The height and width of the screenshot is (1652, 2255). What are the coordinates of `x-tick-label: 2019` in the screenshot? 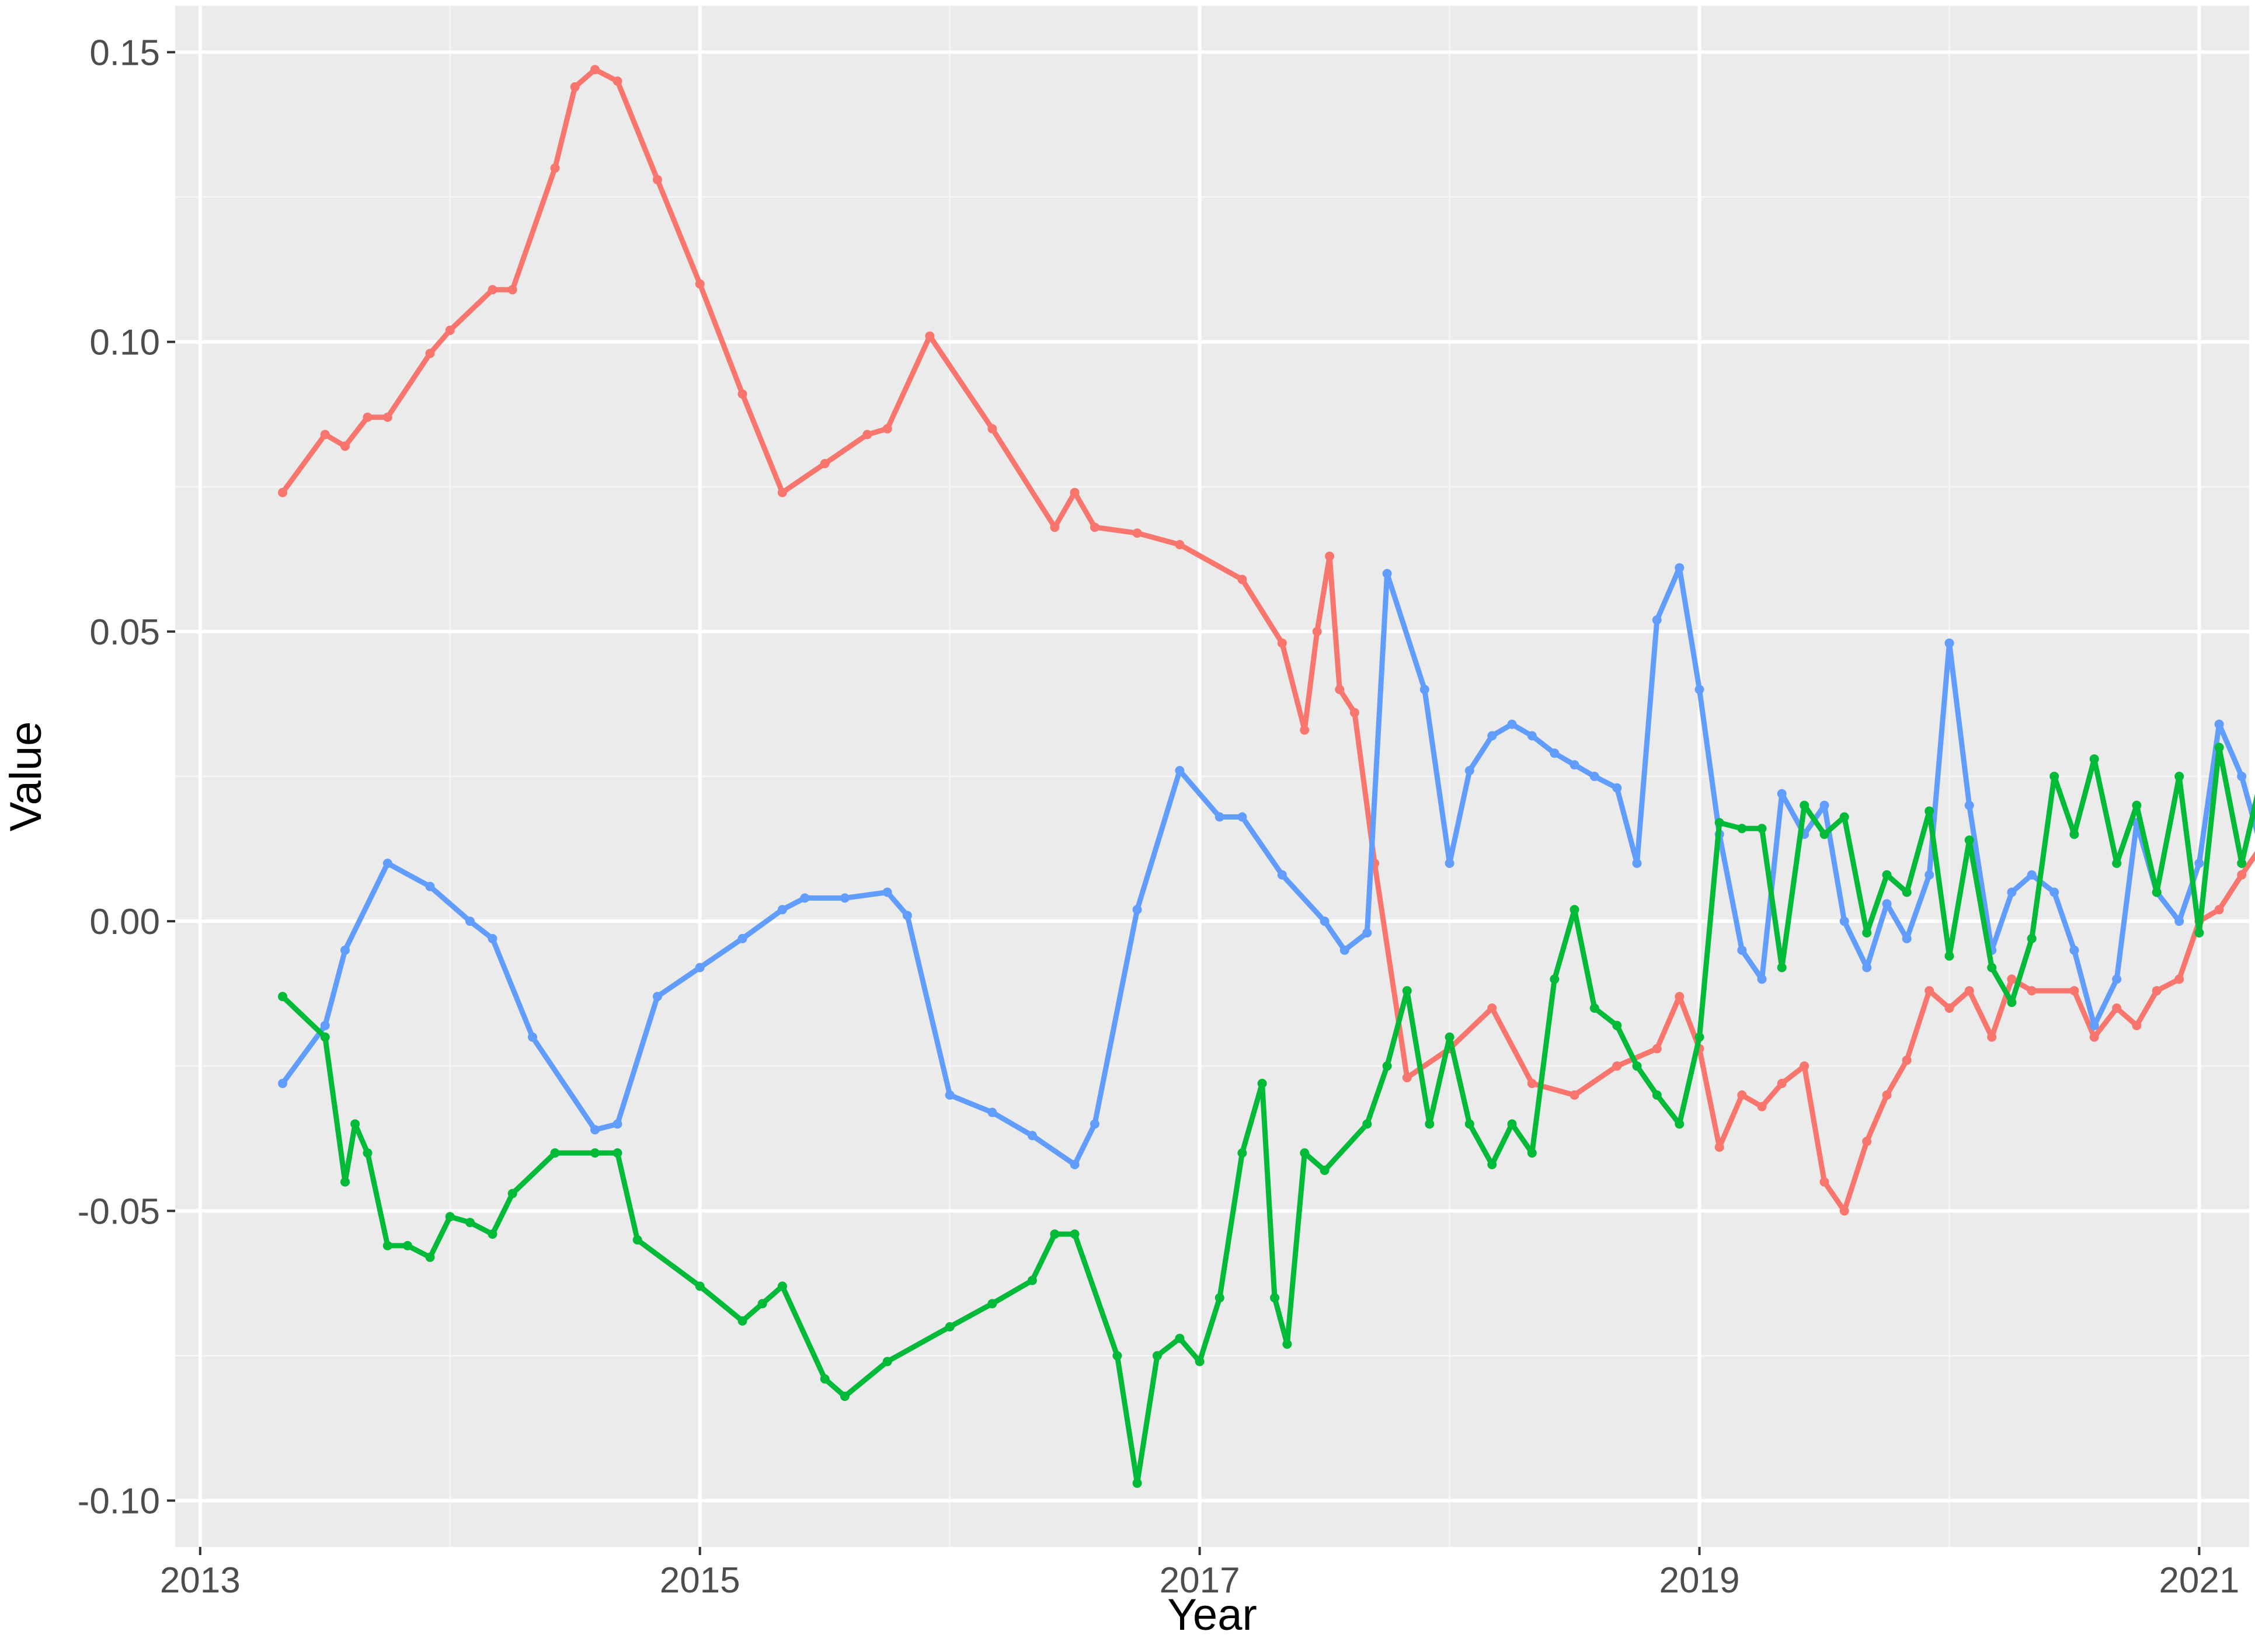 It's located at (1699, 1580).